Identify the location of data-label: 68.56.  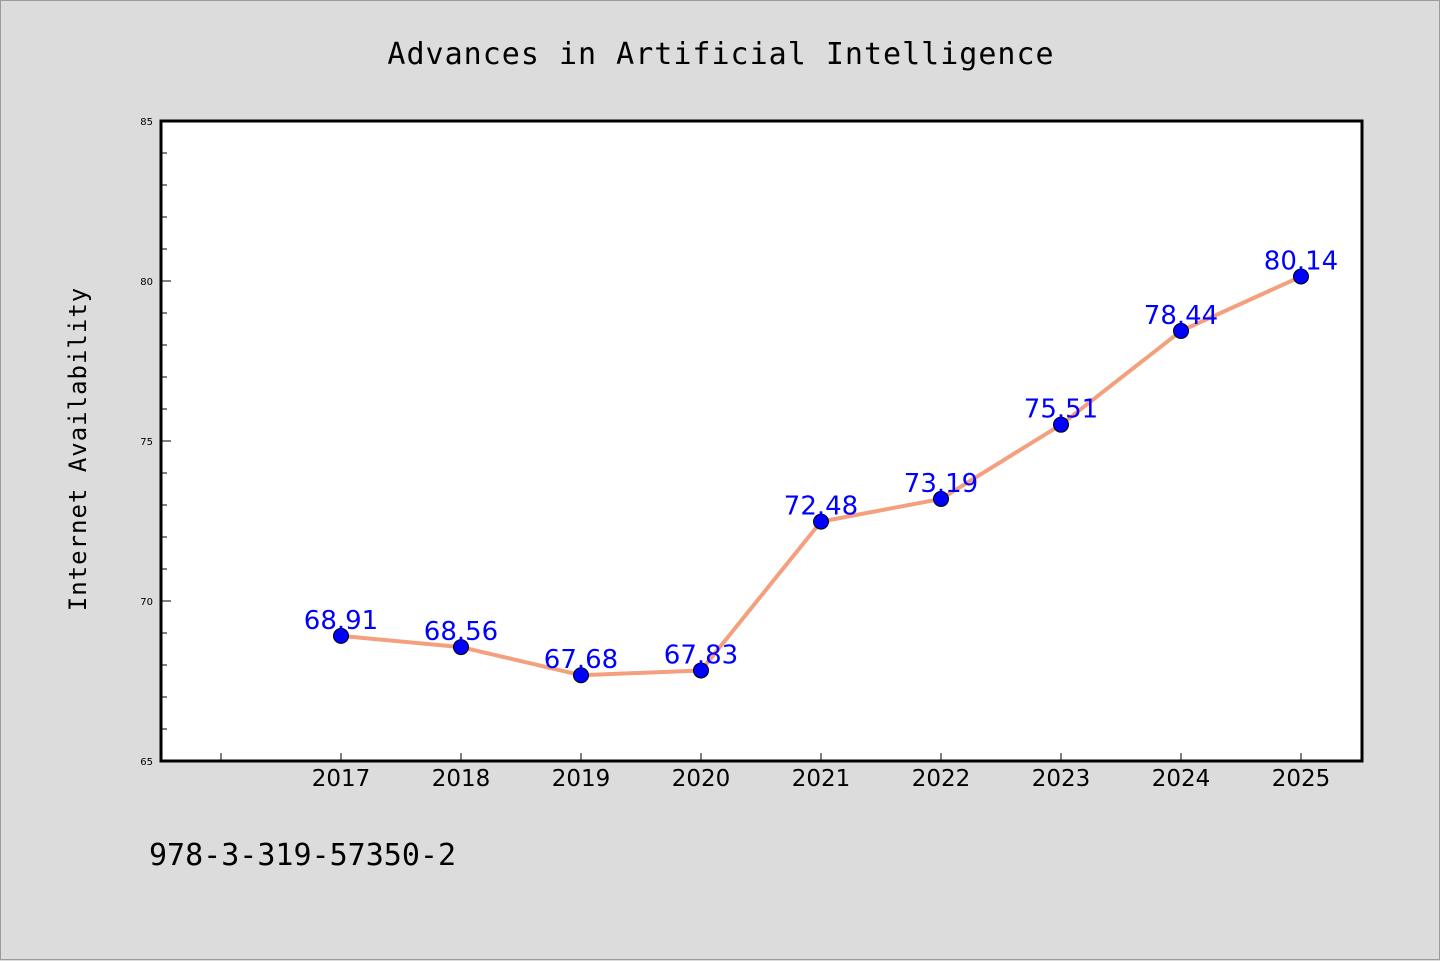
(461, 632).